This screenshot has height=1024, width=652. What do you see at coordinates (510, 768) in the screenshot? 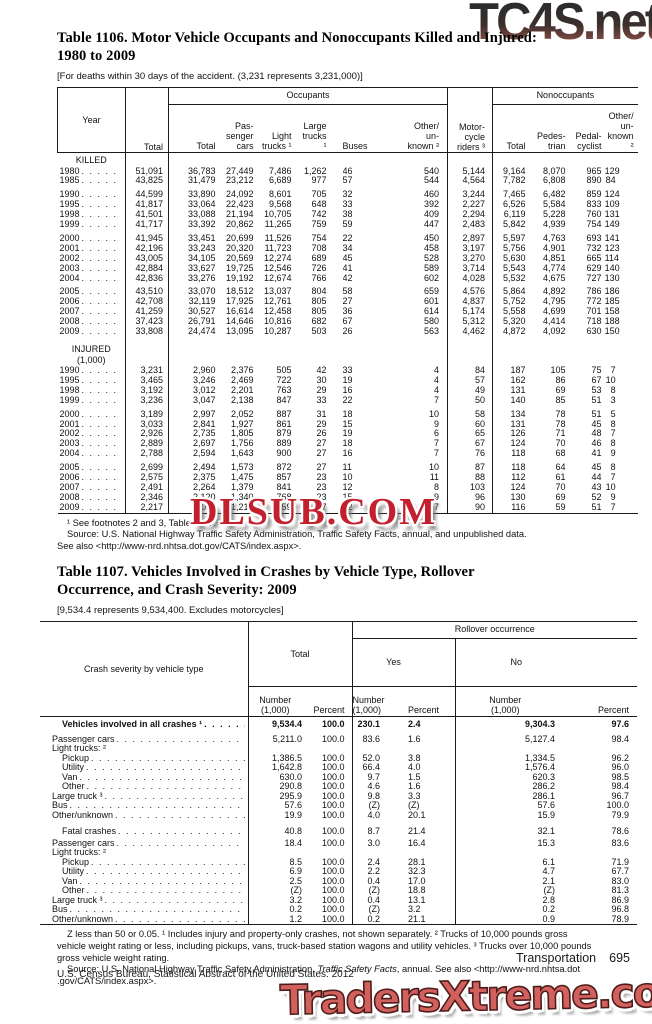
I see `value-cell: 1,576.4` at bounding box center [510, 768].